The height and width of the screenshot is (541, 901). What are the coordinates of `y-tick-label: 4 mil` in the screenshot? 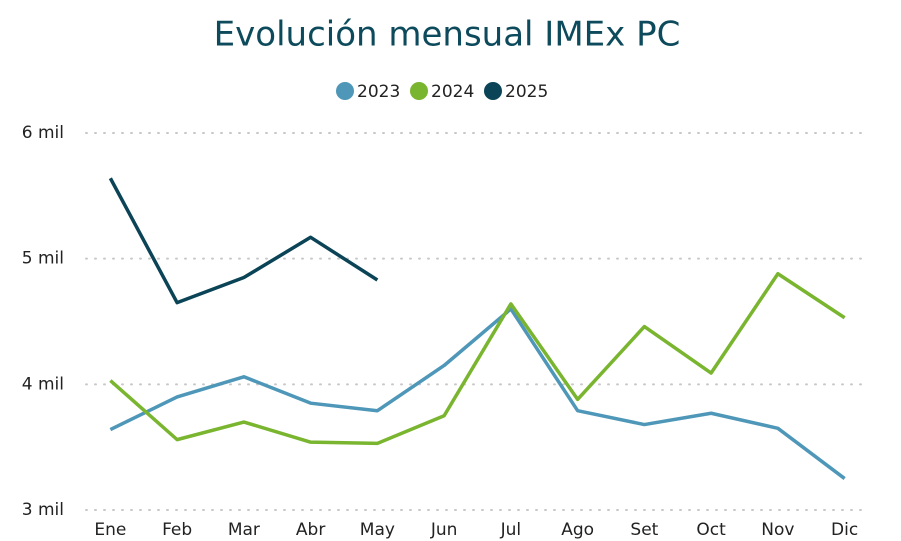 It's located at (43, 384).